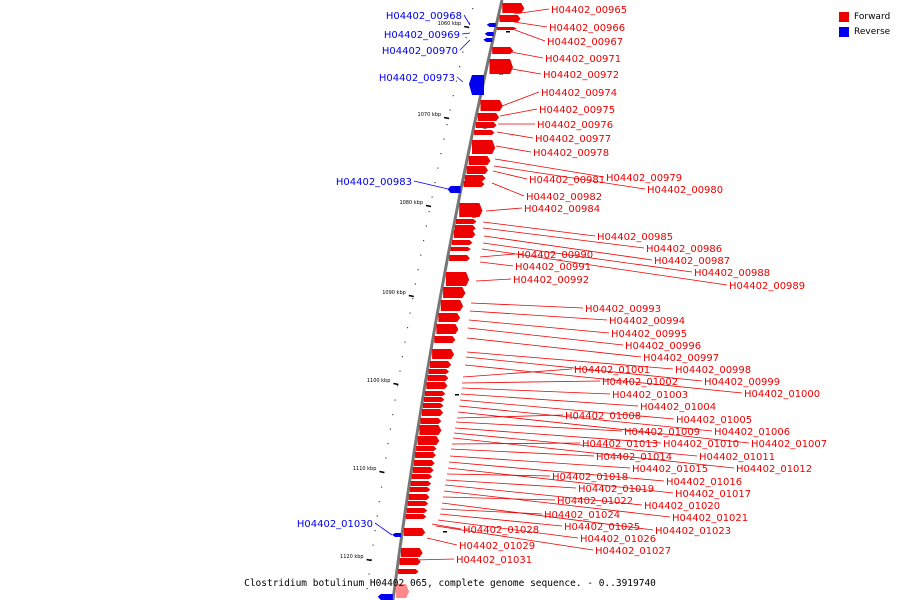  Describe the element at coordinates (662, 432) in the screenshot. I see `forward-gene-label: H04402_01009` at that location.